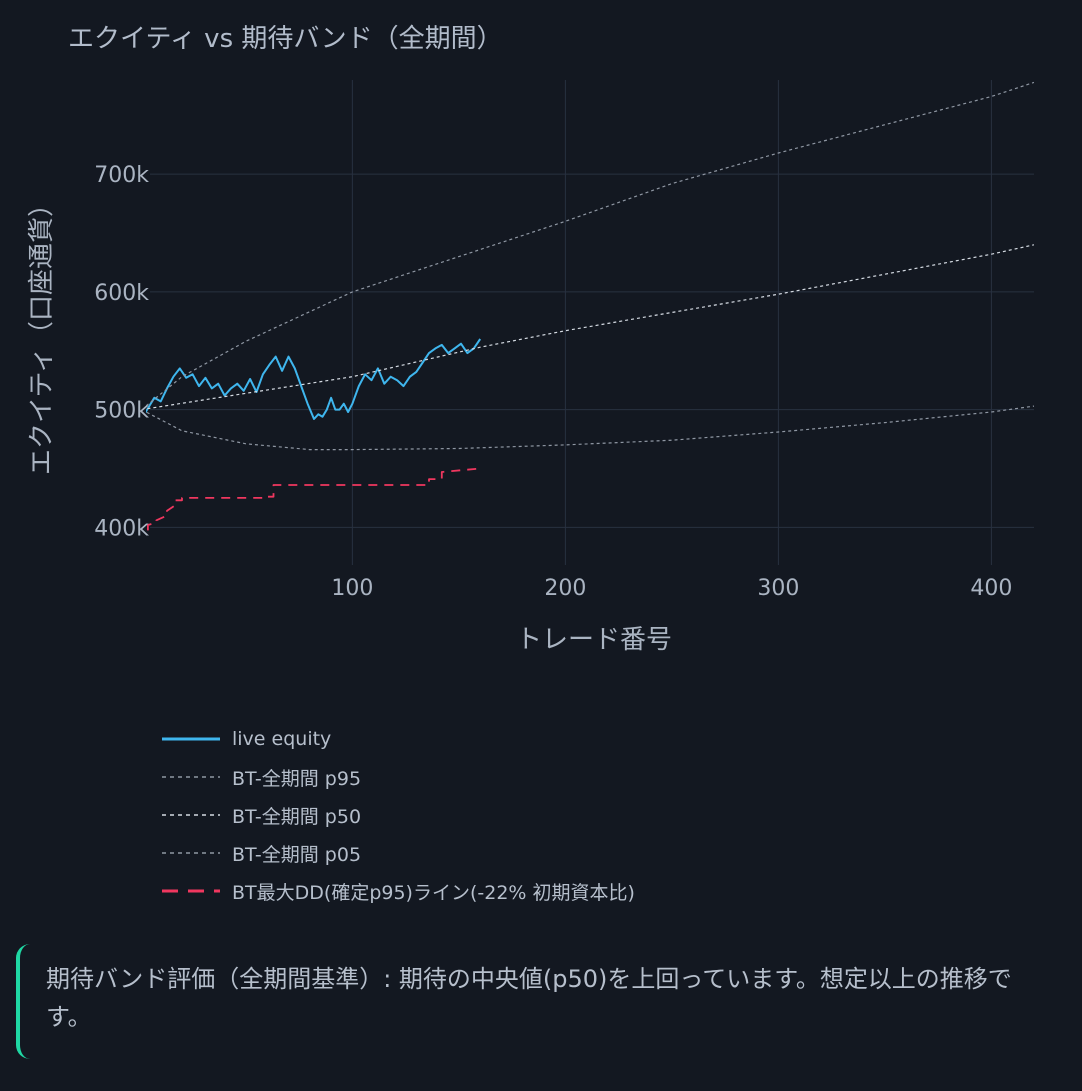  Describe the element at coordinates (191, 777) in the screenshot. I see `legend-swatch-p95` at that location.